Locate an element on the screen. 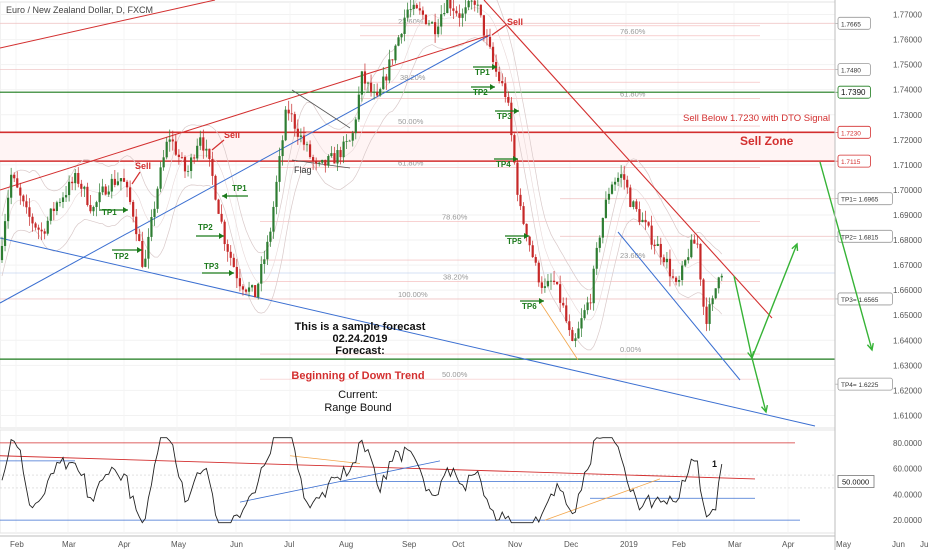 The height and width of the screenshot is (550, 932). forecast-text: Forecast: is located at coordinates (360, 351).